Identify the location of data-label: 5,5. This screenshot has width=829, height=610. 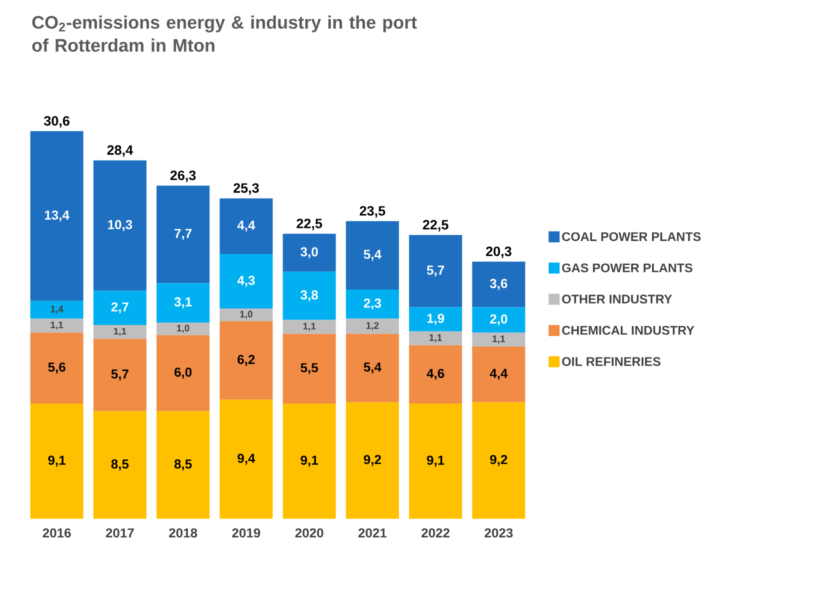
(309, 368).